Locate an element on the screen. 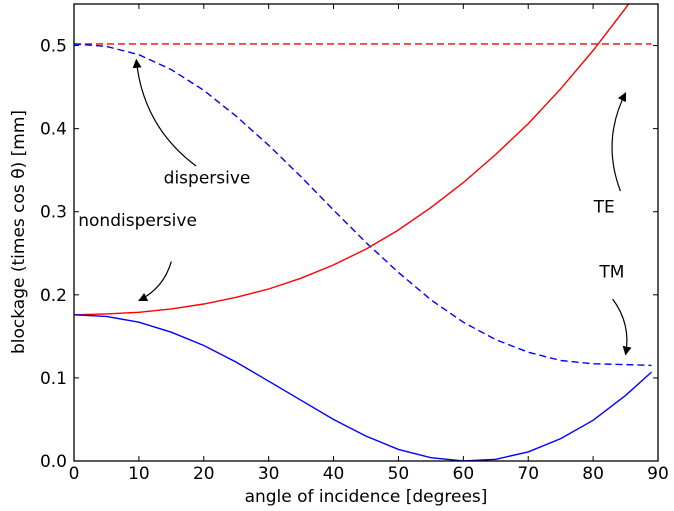 The height and width of the screenshot is (511, 674). x-tick-label: 80 is located at coordinates (593, 474).